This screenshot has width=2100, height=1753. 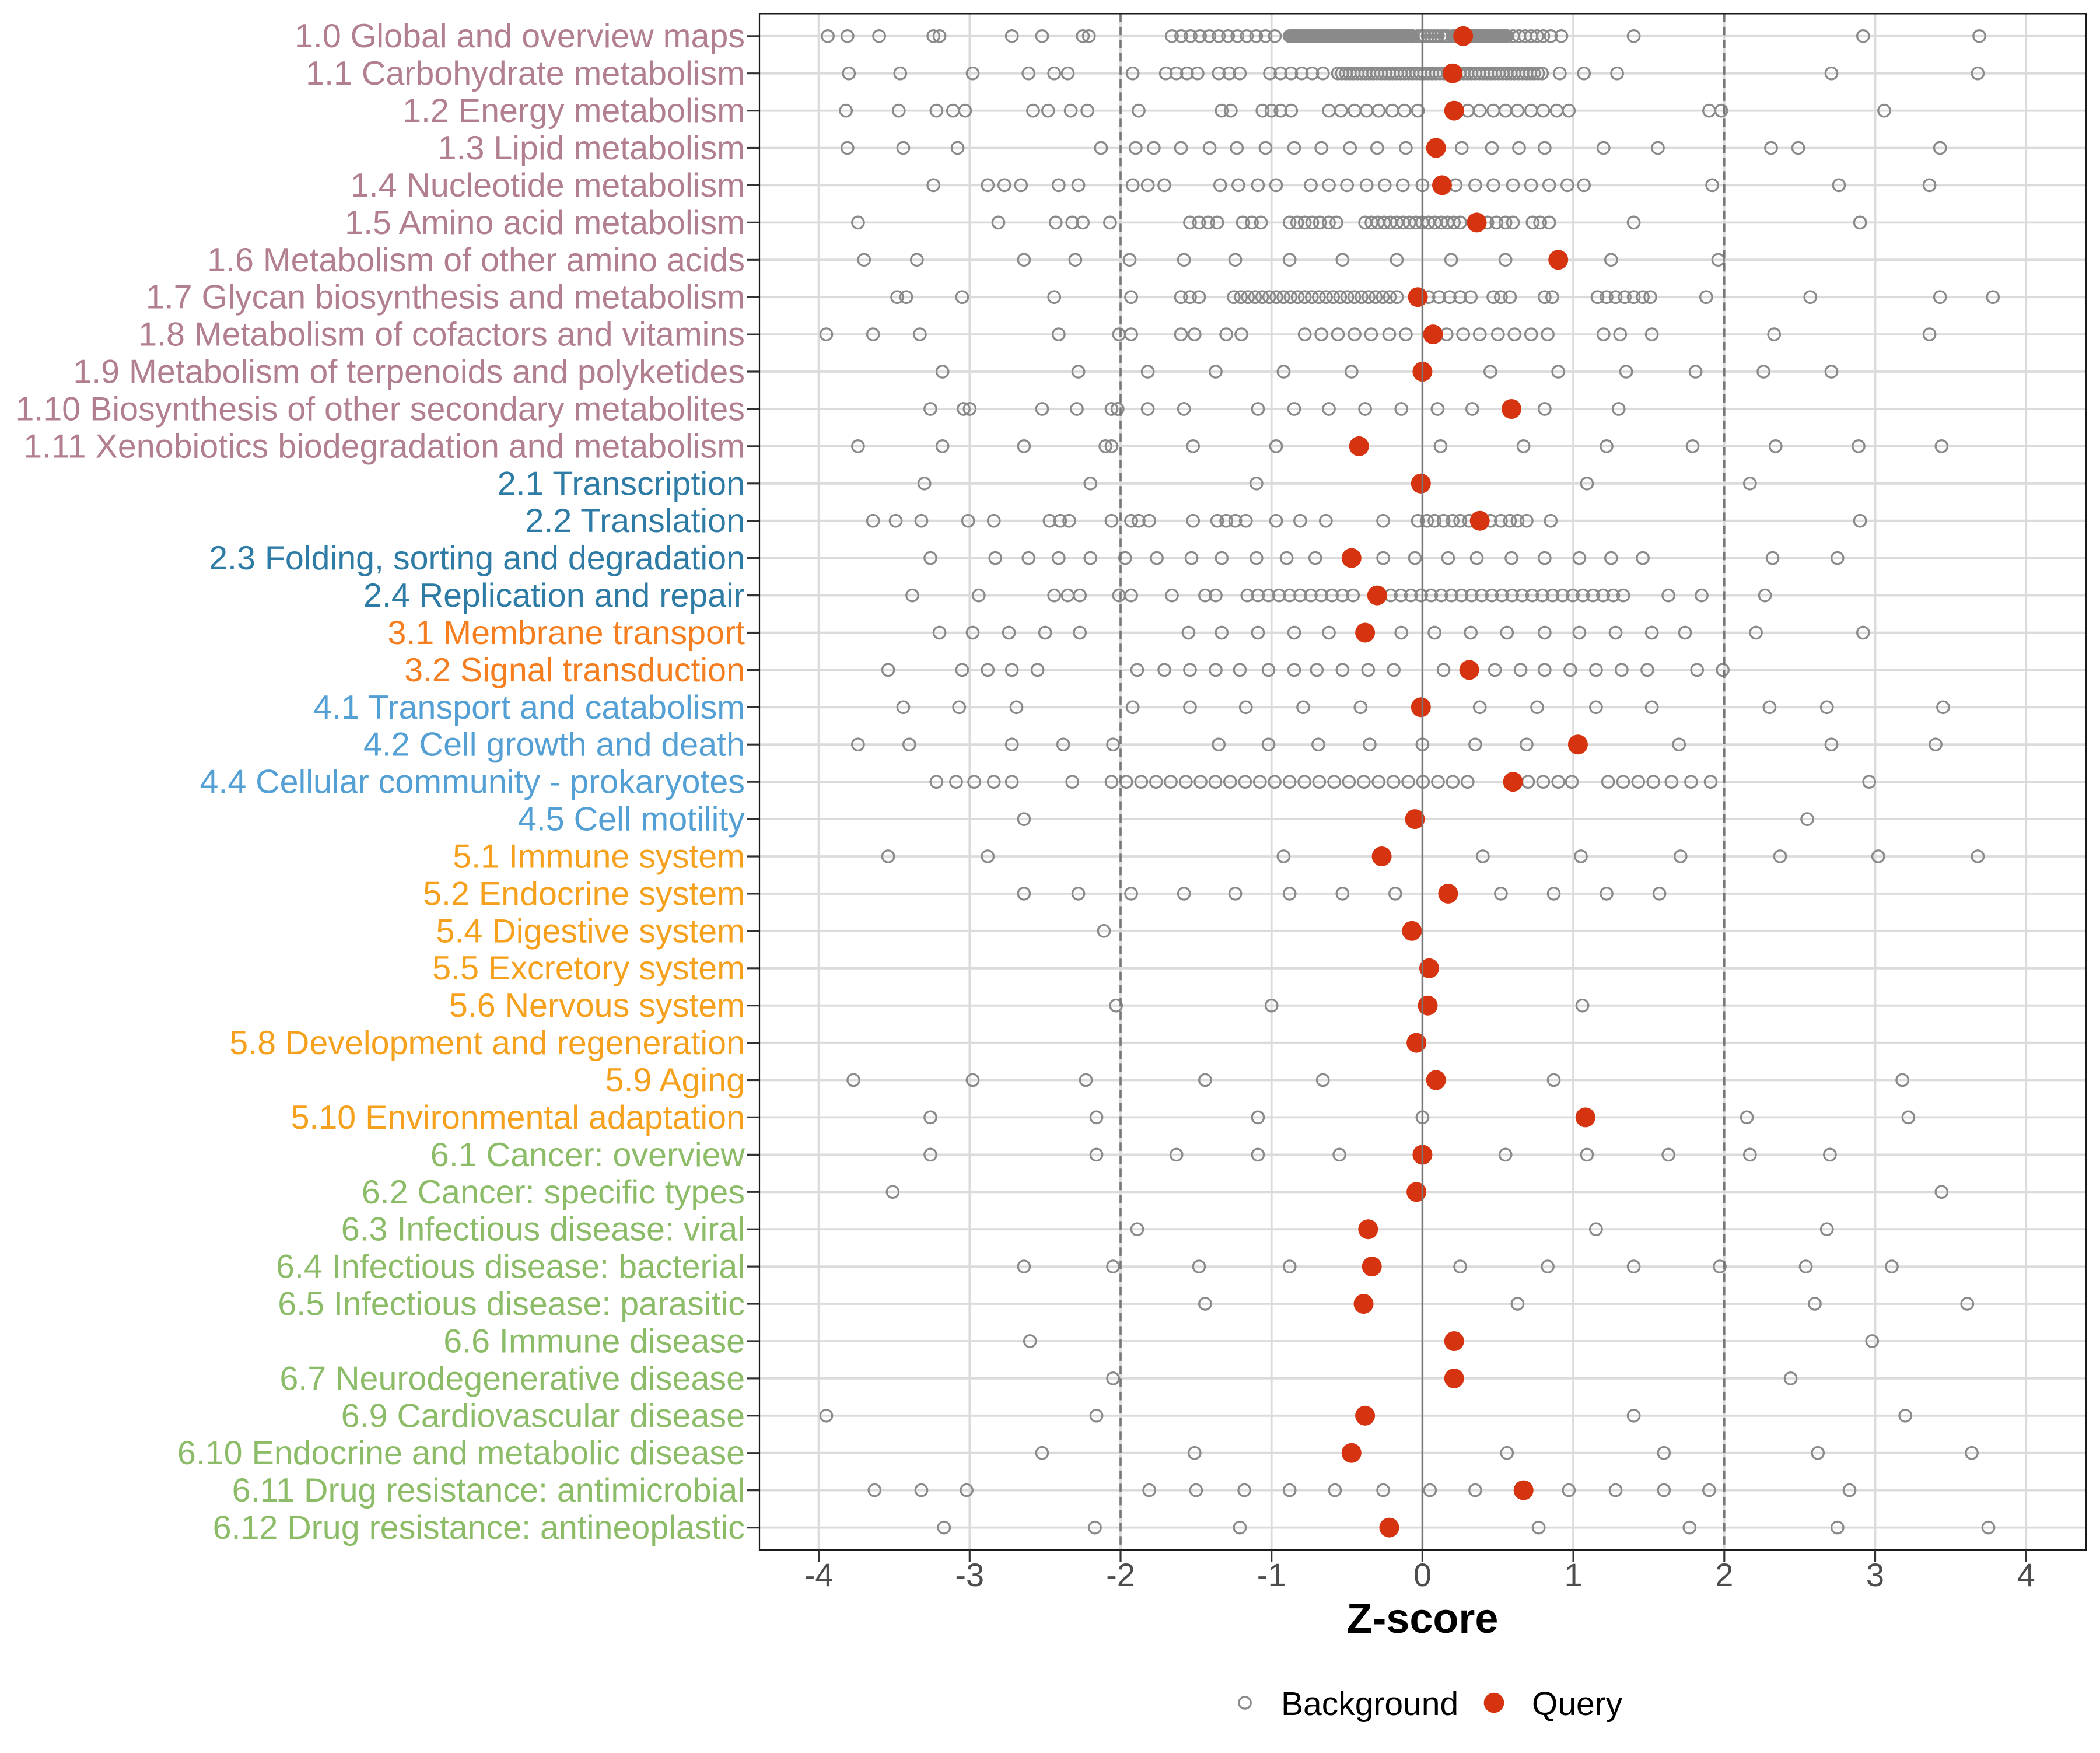 I want to click on svg-text: -1, so click(x=1272, y=1574).